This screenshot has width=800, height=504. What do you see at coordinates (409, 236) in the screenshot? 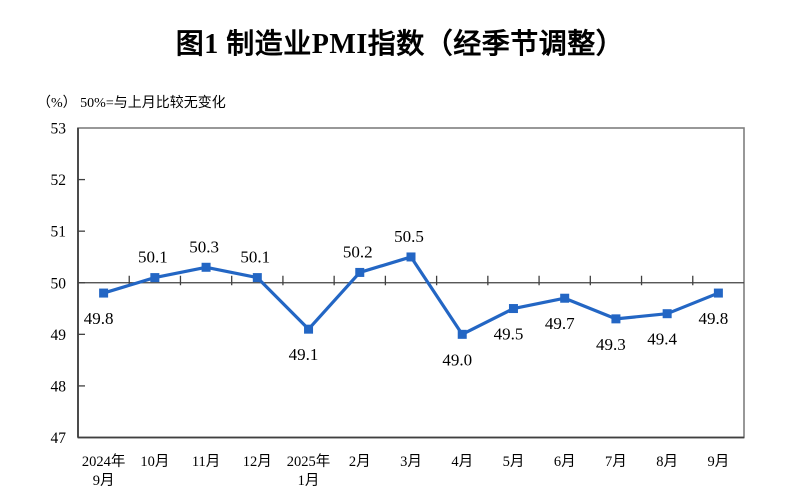
I see `data-point-label: 50.5` at bounding box center [409, 236].